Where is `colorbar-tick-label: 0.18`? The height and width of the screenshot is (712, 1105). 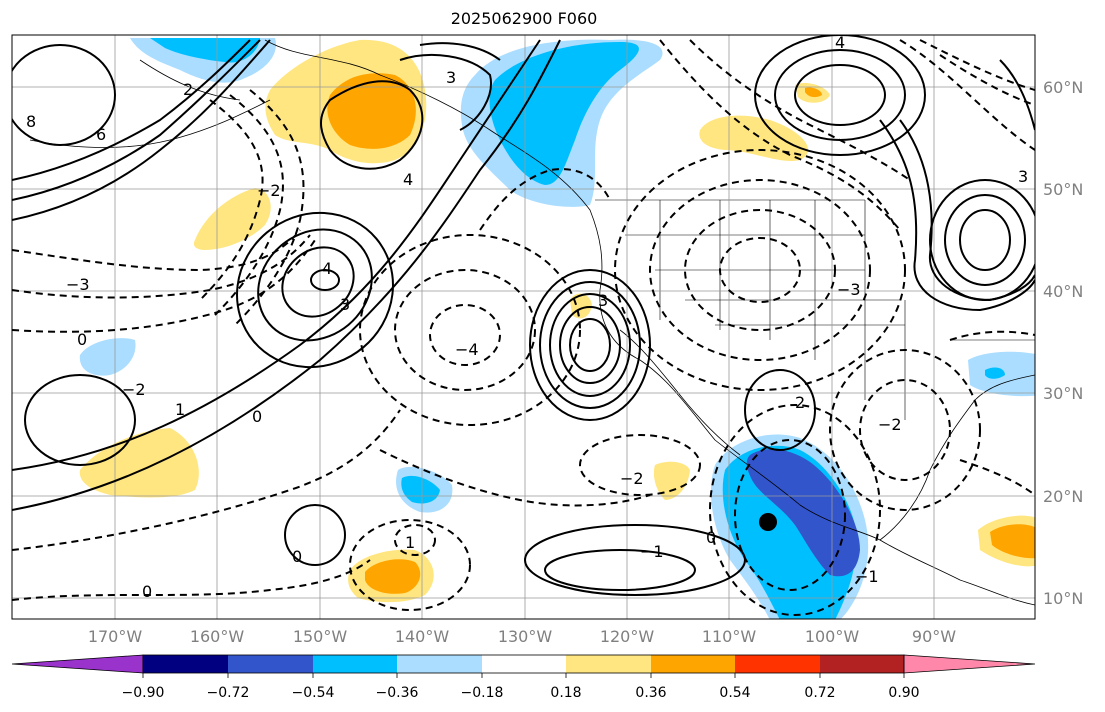
colorbar-tick-label: 0.18 is located at coordinates (565, 693).